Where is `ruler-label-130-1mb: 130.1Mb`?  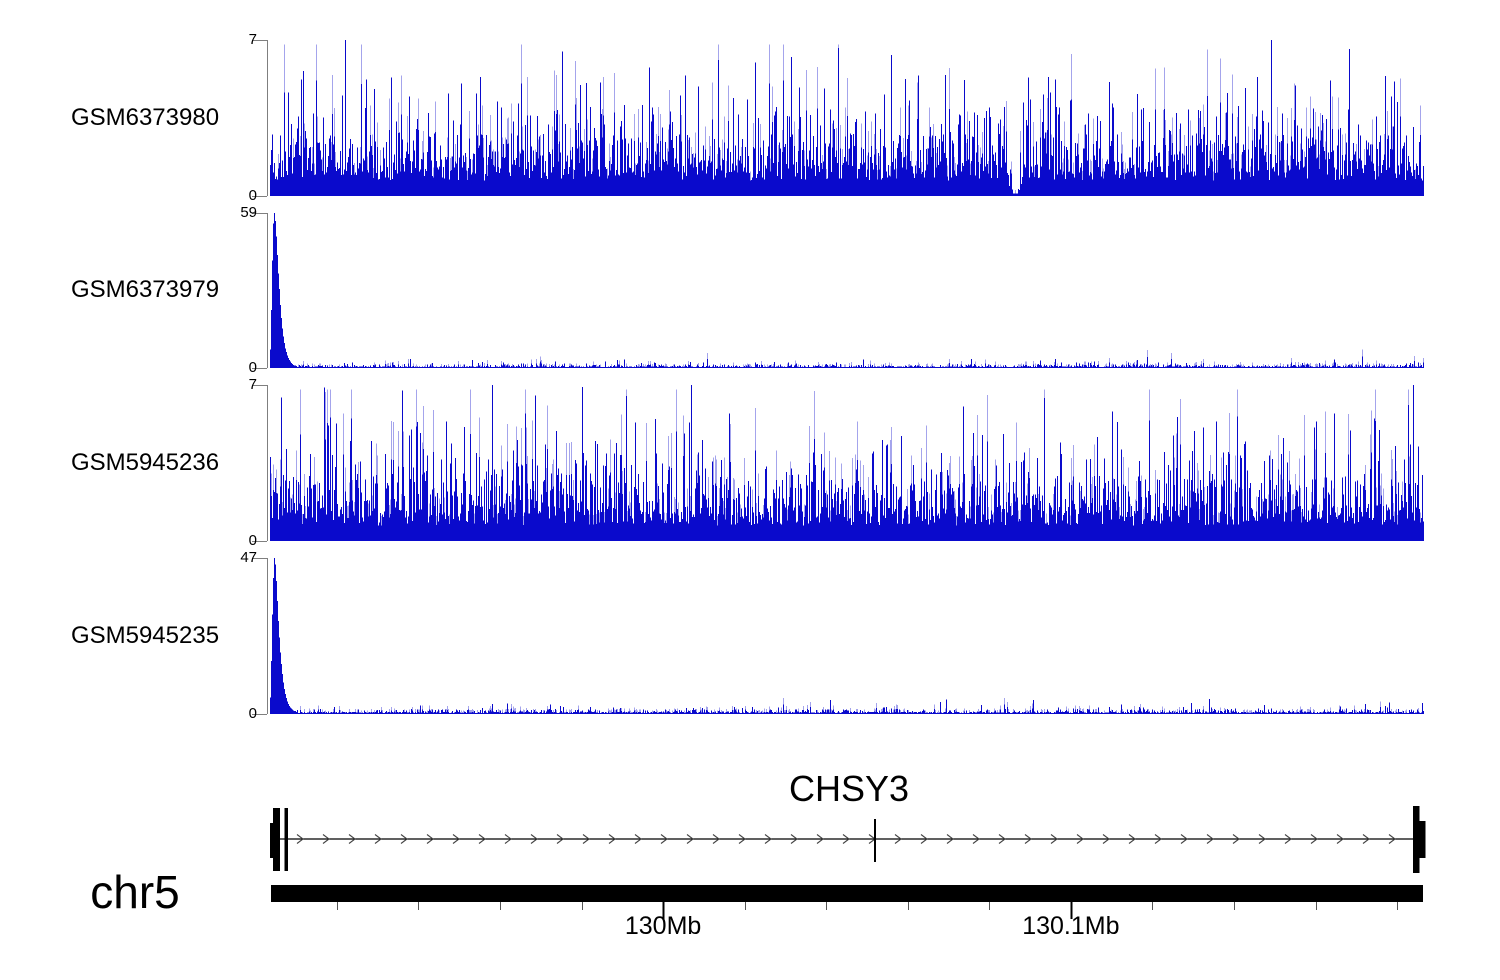
ruler-label-130-1mb: 130.1Mb is located at coordinates (1071, 926).